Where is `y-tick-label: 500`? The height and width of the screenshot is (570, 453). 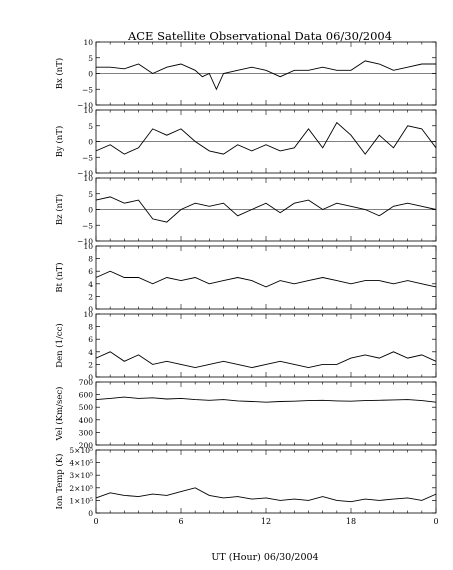 y-tick-label: 500 is located at coordinates (86, 407).